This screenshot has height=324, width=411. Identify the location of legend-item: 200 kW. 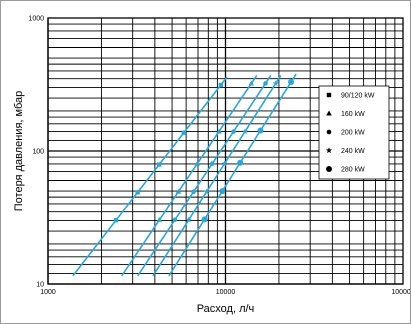
(345, 133).